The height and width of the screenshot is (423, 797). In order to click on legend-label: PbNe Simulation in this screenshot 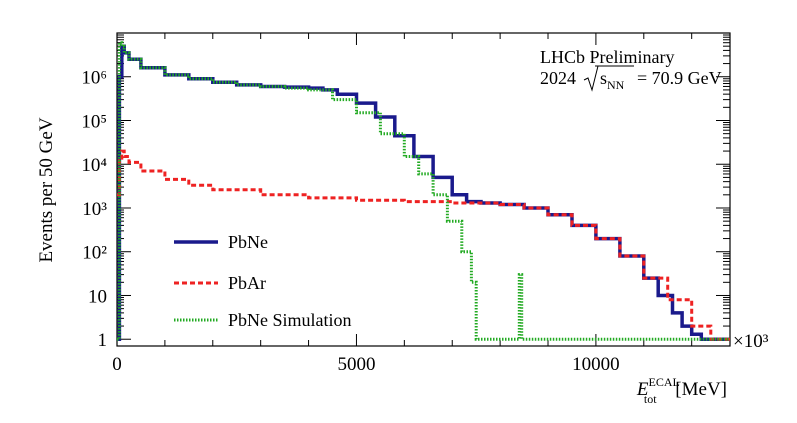, I will do `click(290, 320)`.